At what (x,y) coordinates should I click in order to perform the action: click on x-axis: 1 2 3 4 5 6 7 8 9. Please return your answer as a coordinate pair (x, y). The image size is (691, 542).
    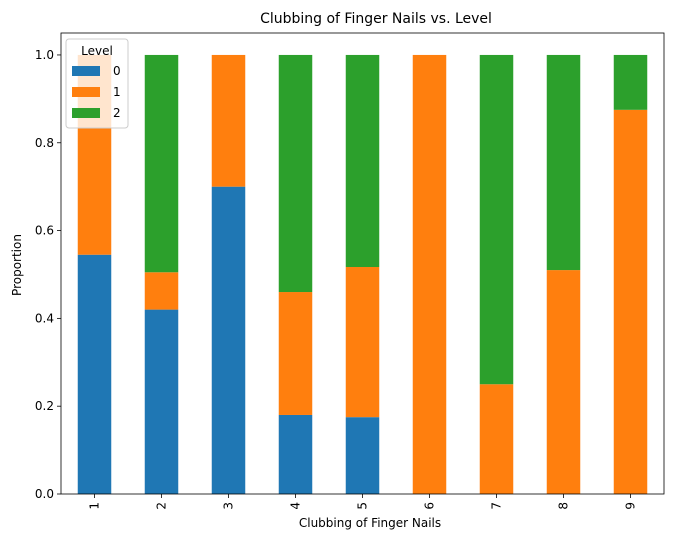
    Looking at the image, I should click on (363, 502).